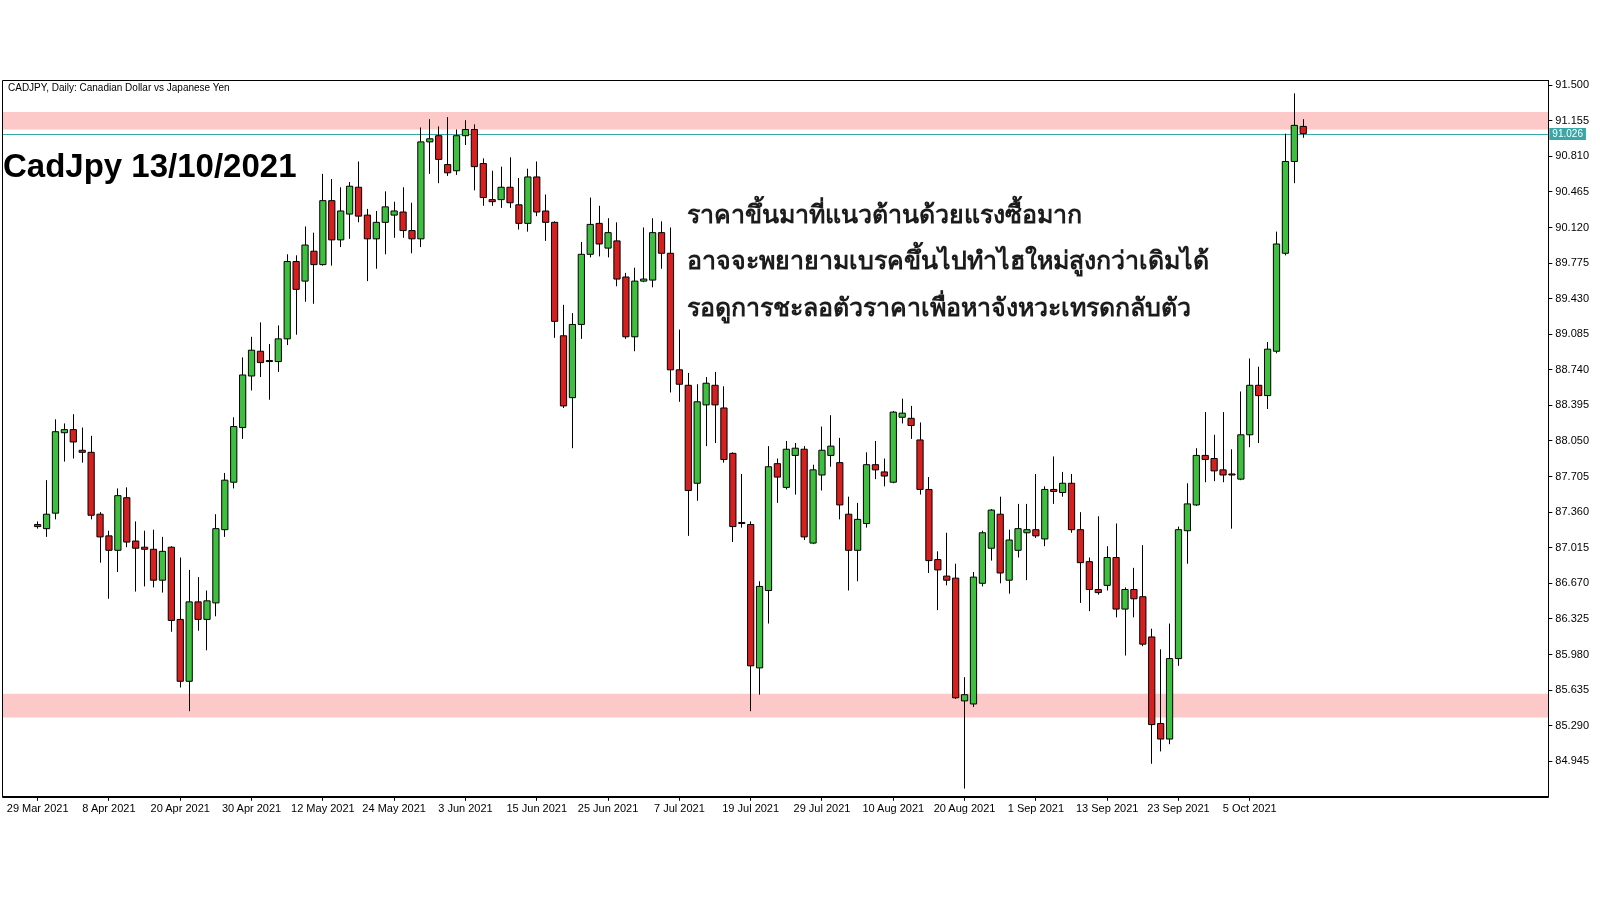 The width and height of the screenshot is (1600, 900). I want to click on y-tick-label: 88.395, so click(1572, 404).